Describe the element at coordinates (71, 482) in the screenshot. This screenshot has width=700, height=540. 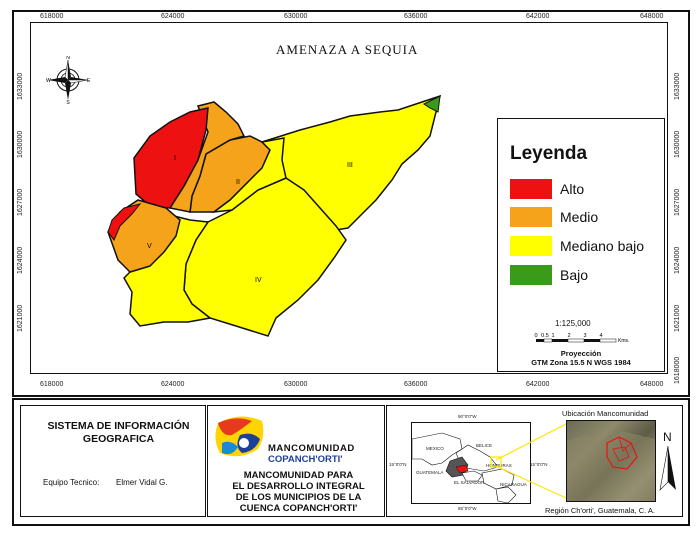
I see `equipo-label: Equipo Tecnico:` at that location.